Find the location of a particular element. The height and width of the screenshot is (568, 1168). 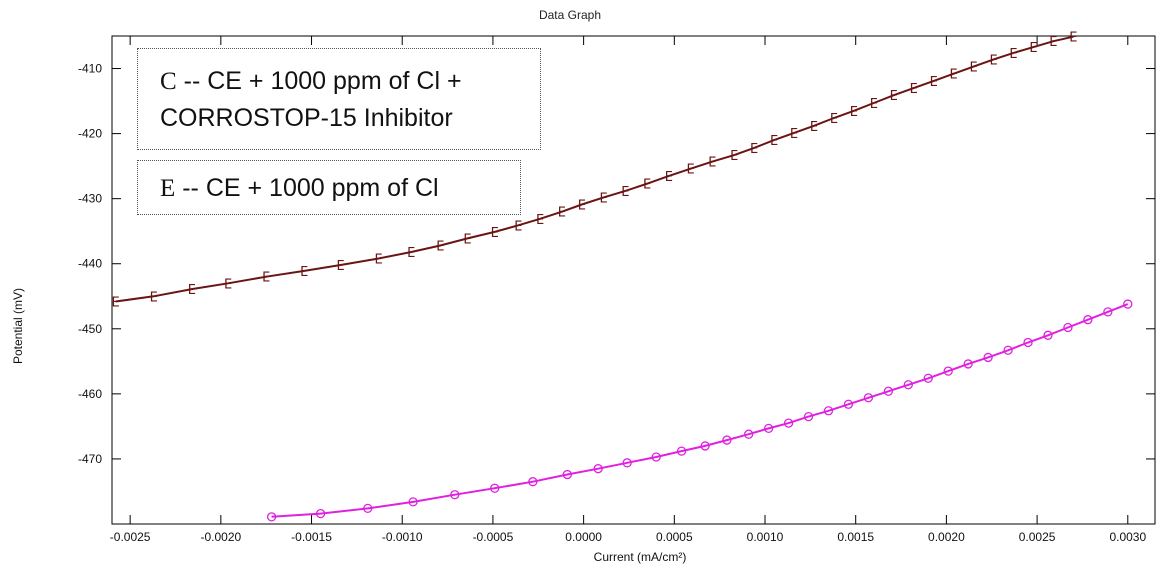

y-axis-label: Potential (mV) is located at coordinates (18, 326).